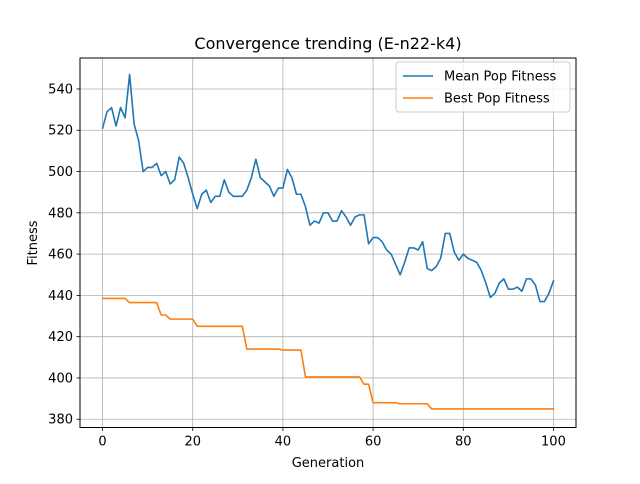 The height and width of the screenshot is (484, 640). I want to click on y-tick-label: 420, so click(60, 337).